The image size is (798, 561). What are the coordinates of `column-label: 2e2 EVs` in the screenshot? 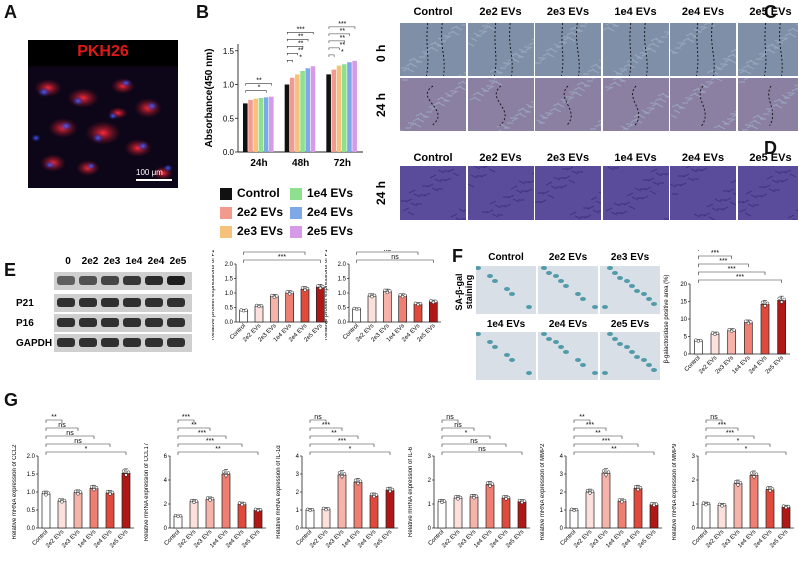 It's located at (568, 257).